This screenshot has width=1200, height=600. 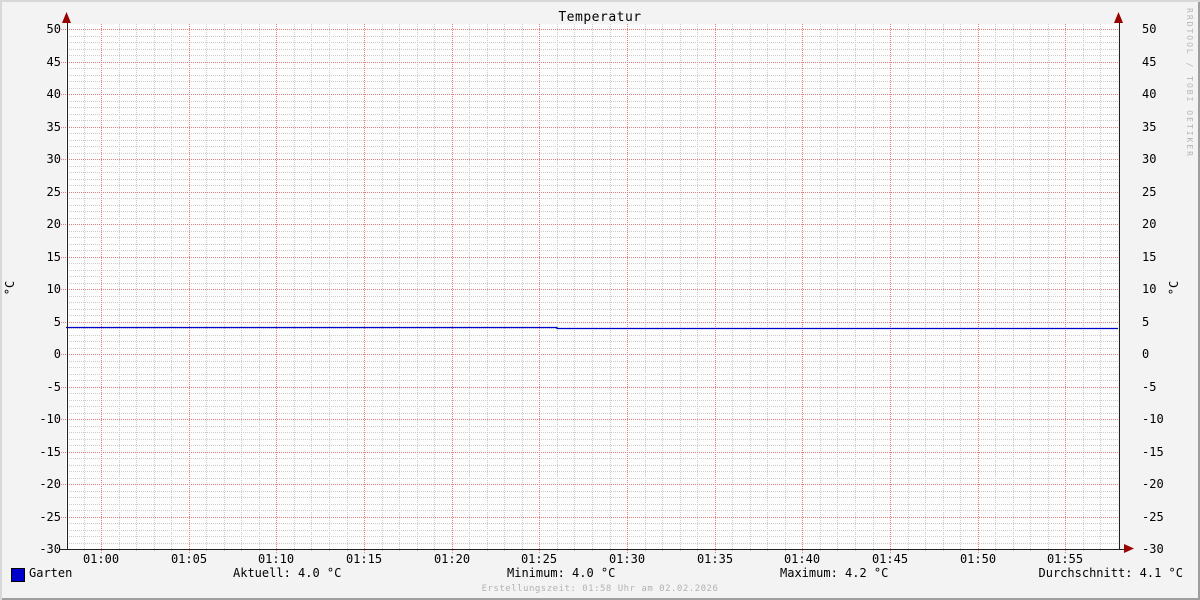 What do you see at coordinates (66, 17) in the screenshot?
I see `arrow-up-left-icon` at bounding box center [66, 17].